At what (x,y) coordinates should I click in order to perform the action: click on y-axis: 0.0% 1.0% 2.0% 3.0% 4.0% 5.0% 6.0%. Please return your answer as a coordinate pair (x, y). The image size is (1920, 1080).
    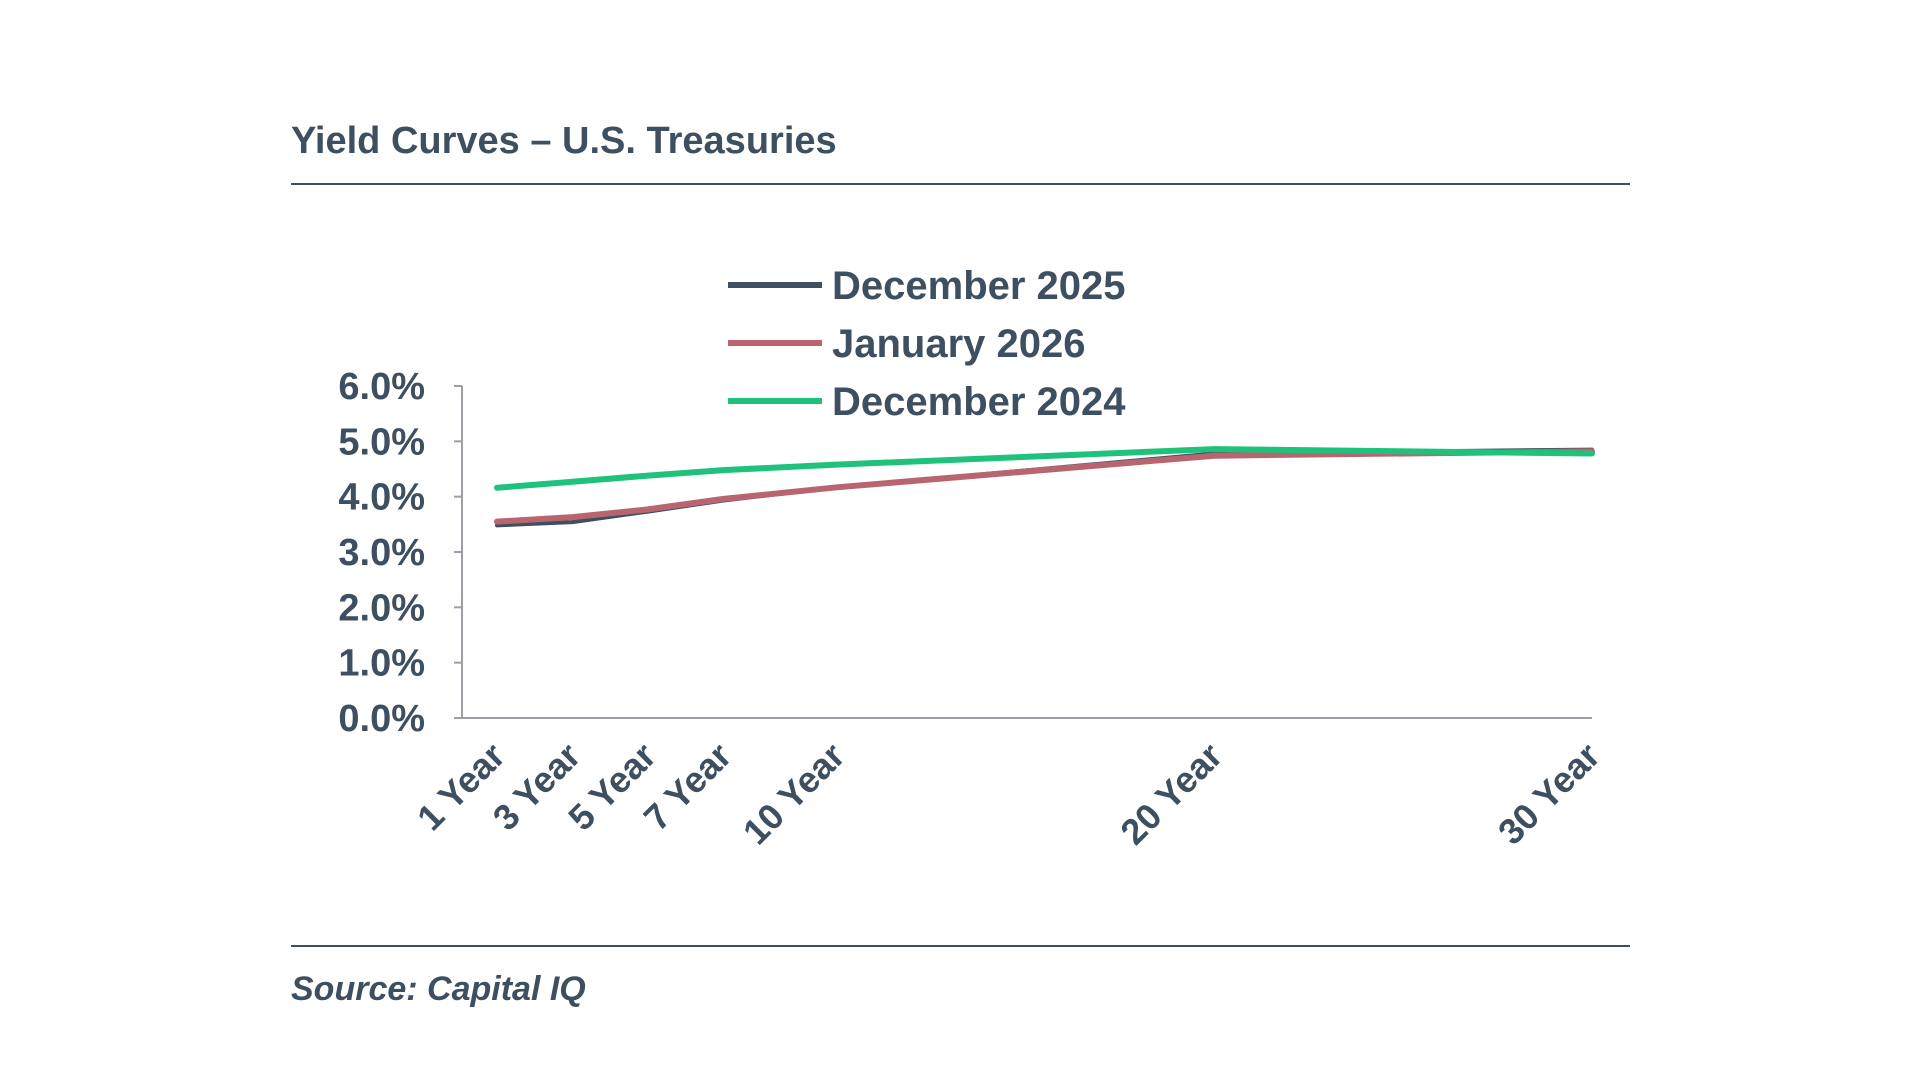
    Looking at the image, I should click on (400, 553).